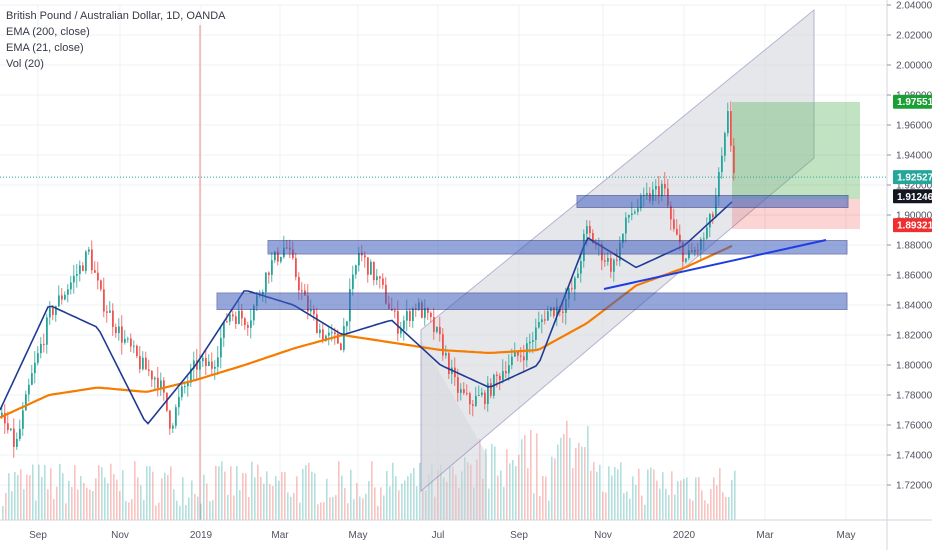 This screenshot has height=555, width=932. What do you see at coordinates (914, 336) in the screenshot?
I see `y-tick-label: 1.82000` at bounding box center [914, 336].